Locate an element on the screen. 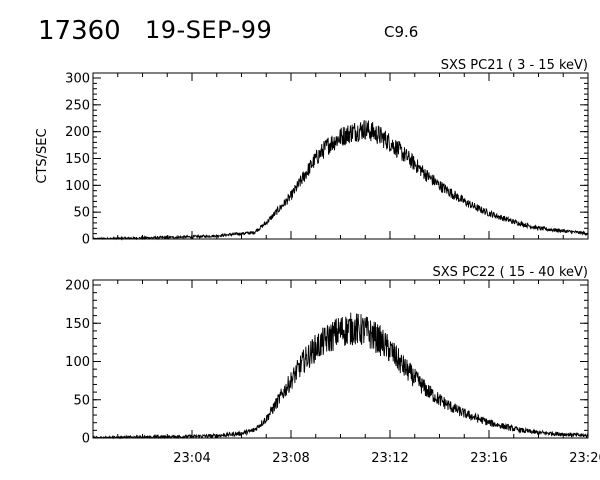  event-id: 17360 is located at coordinates (79, 31).